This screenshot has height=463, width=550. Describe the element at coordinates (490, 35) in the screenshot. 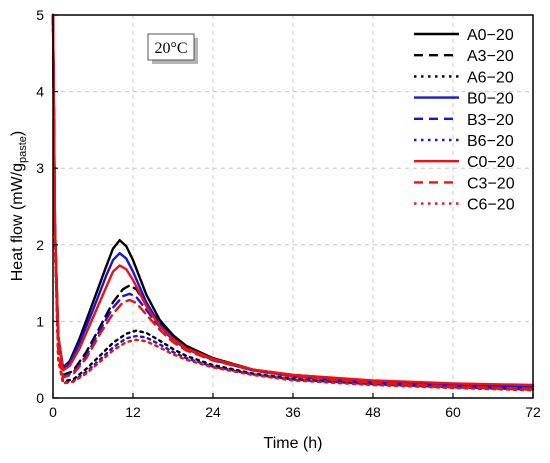

I see `legend-label: A0−20` at that location.